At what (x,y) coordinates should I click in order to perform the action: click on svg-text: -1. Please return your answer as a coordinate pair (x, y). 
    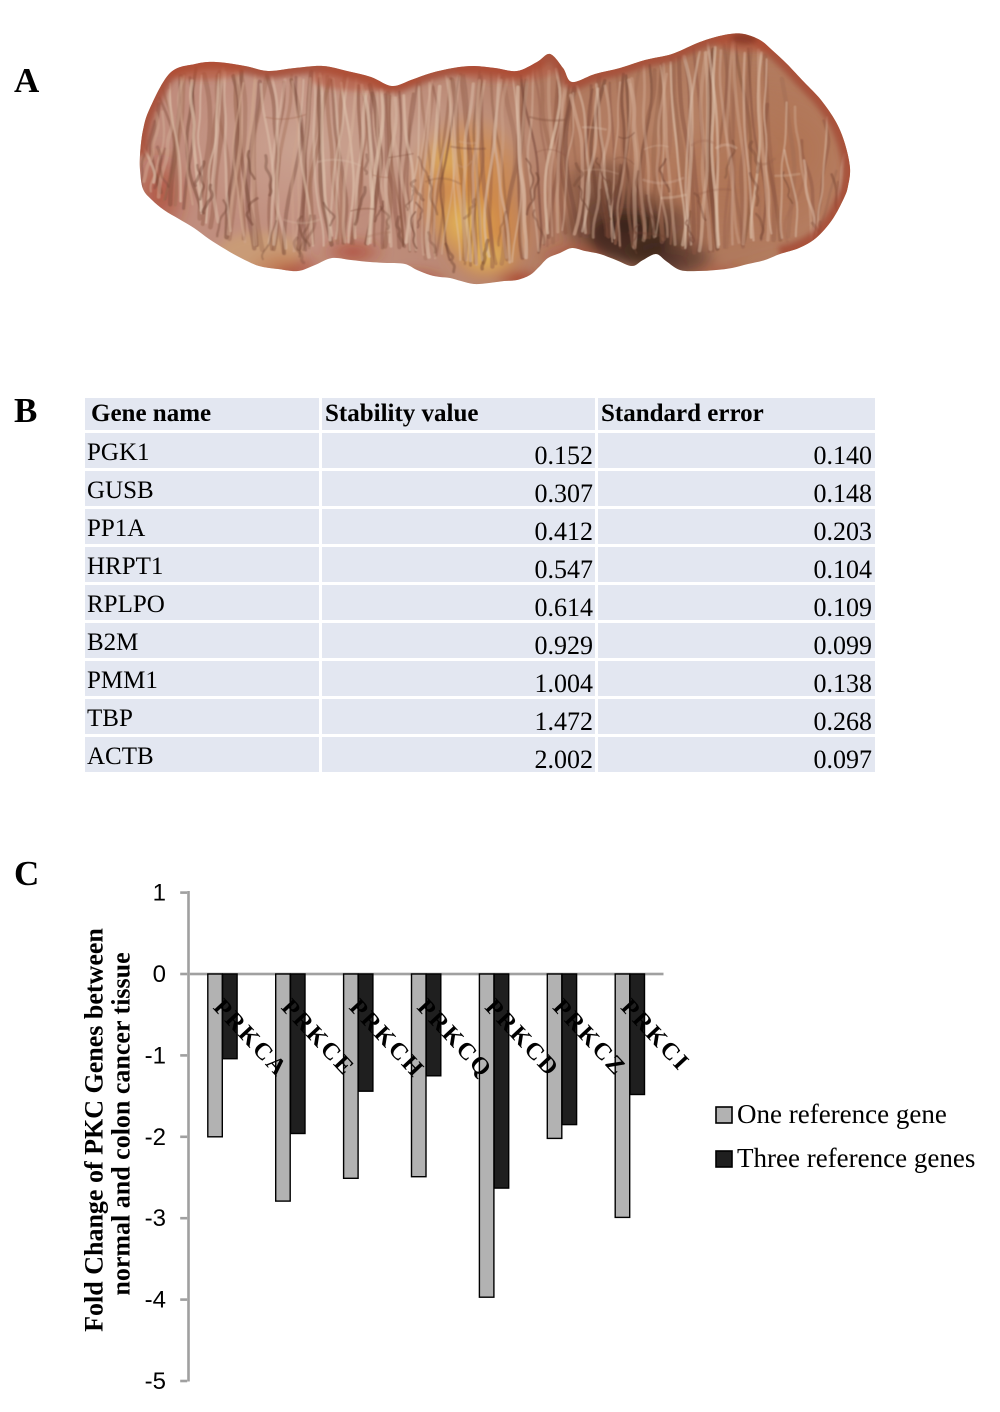
    Looking at the image, I should click on (155, 1055).